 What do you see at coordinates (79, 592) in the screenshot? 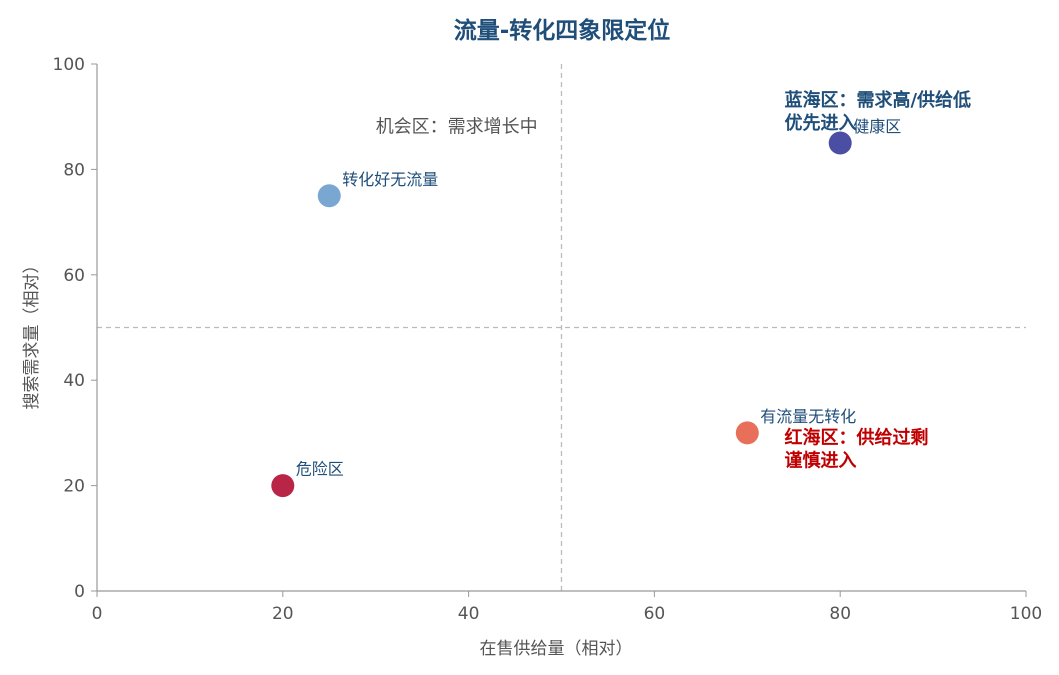
I see `y-tick-label: 0` at bounding box center [79, 592].